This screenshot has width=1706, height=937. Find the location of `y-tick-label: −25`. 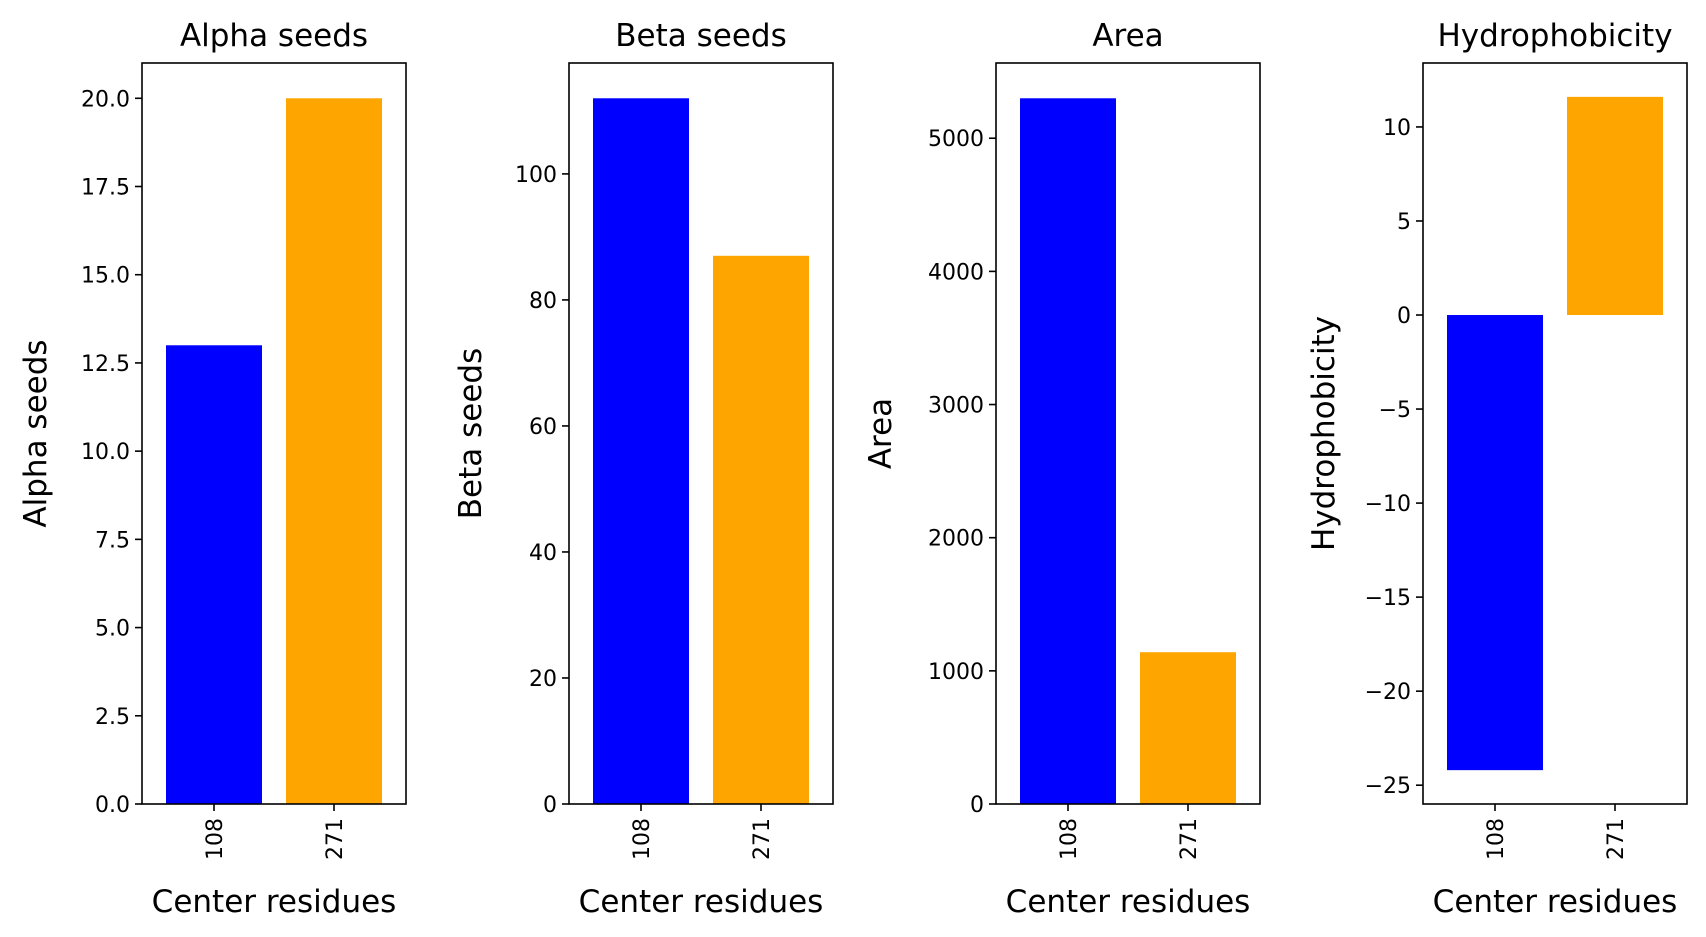

y-tick-label: −25 is located at coordinates (1388, 786).